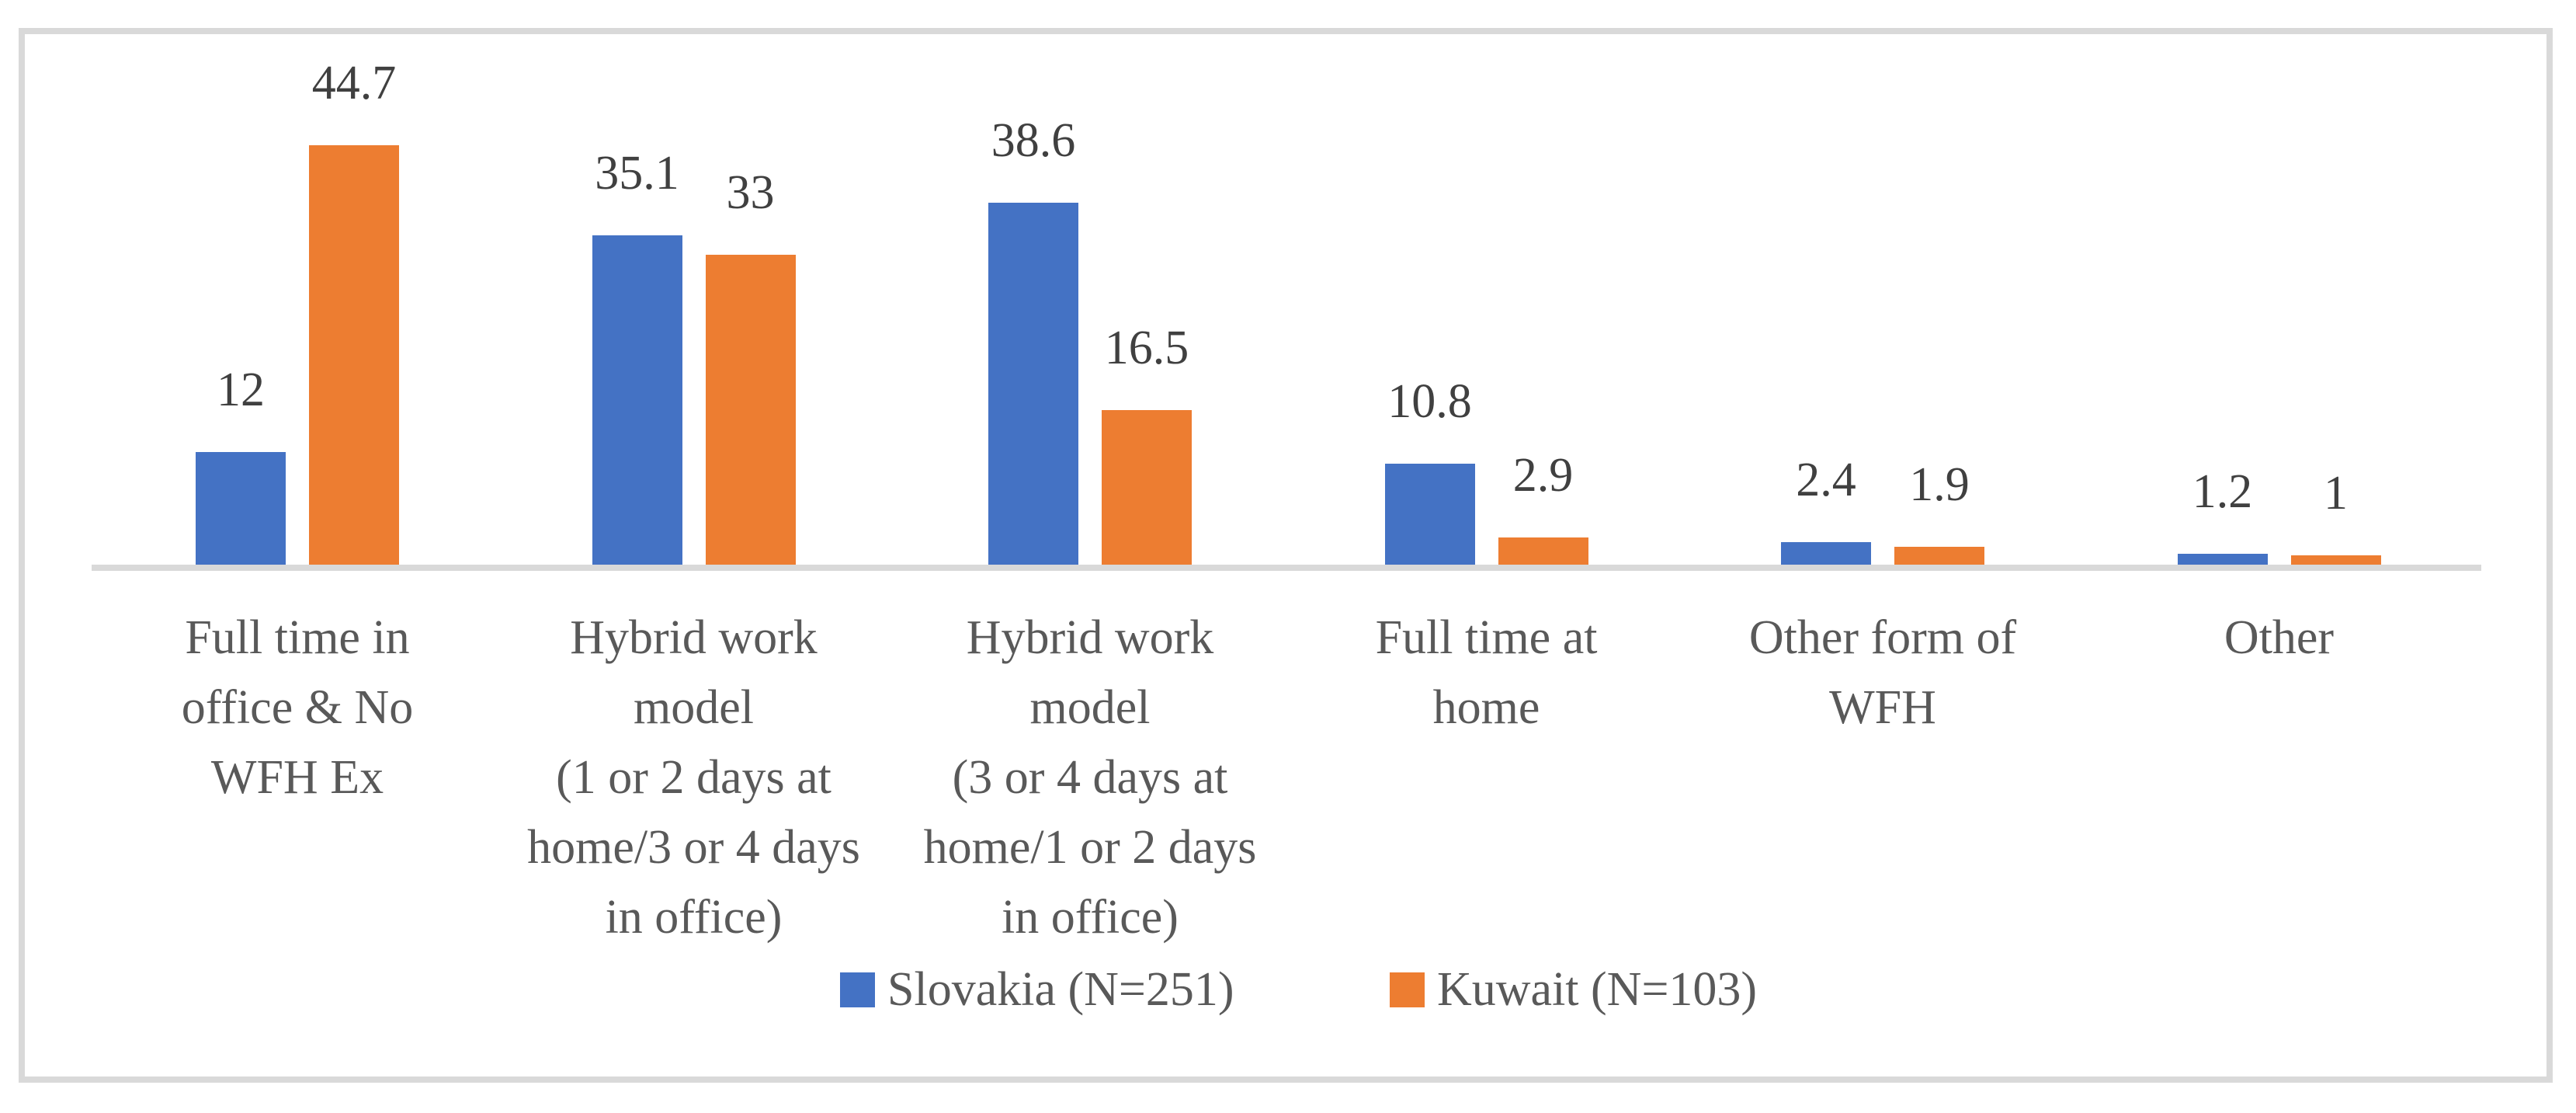  Describe the element at coordinates (2279, 637) in the screenshot. I see `x-axis-label-5: Other` at that location.